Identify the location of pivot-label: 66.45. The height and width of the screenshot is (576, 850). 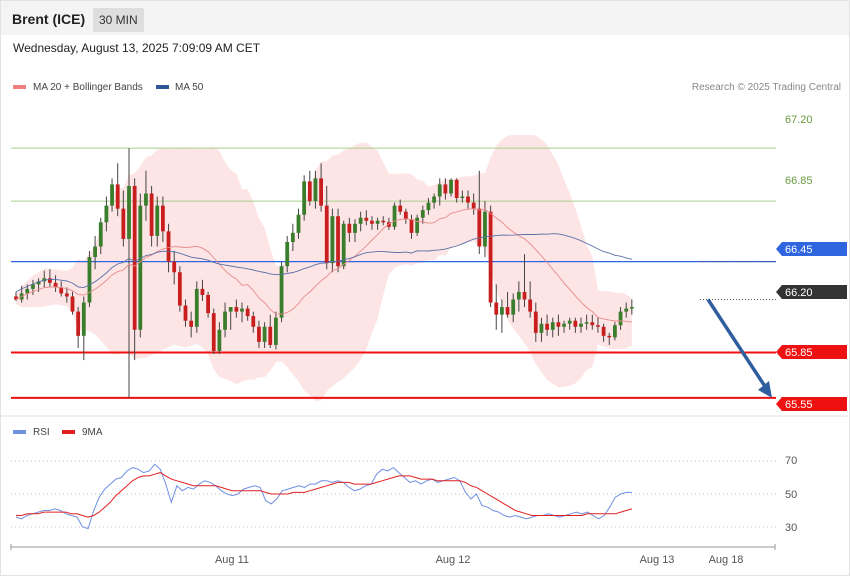
(799, 250).